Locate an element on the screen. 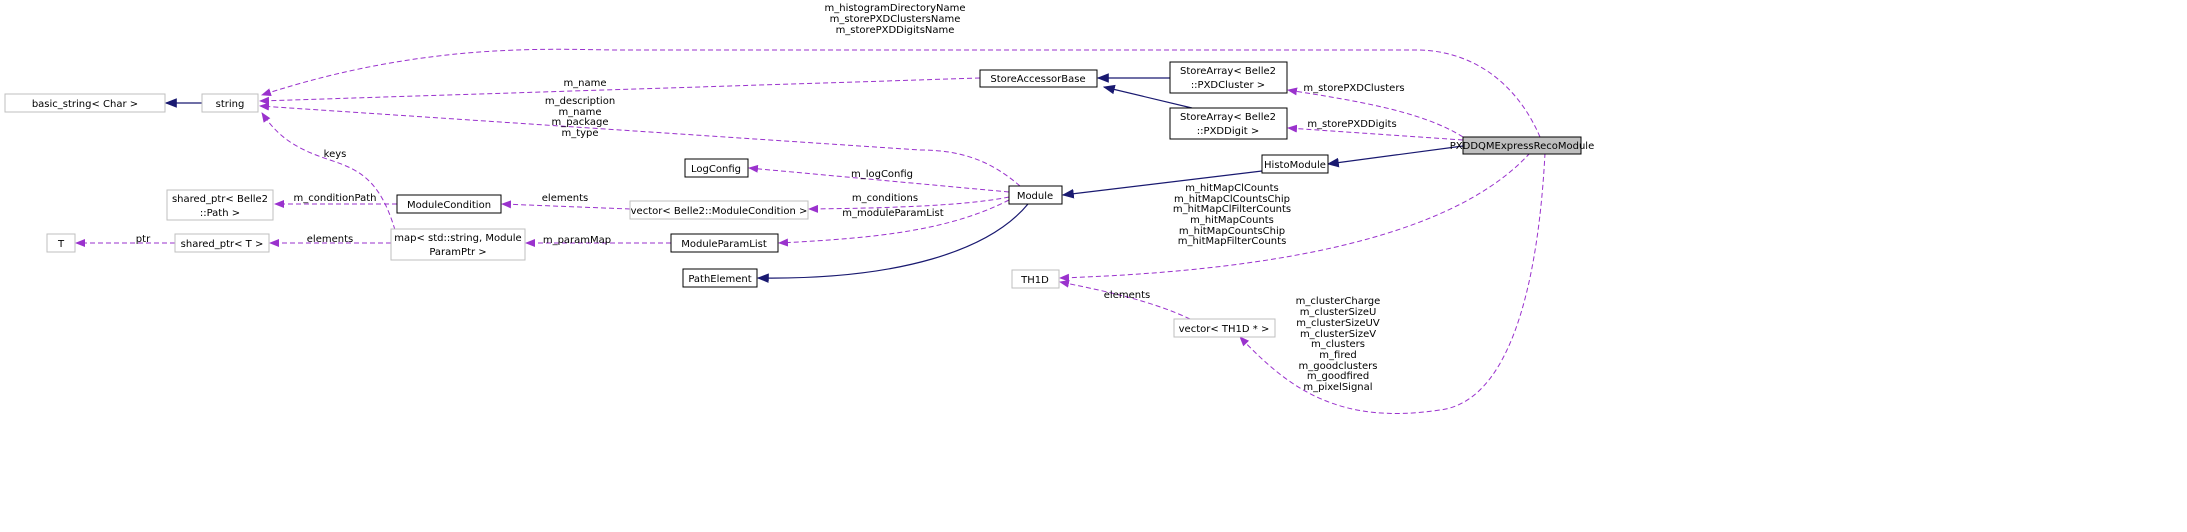 This screenshot has height=532, width=2187. node-log-config: LogConfig is located at coordinates (716, 168).